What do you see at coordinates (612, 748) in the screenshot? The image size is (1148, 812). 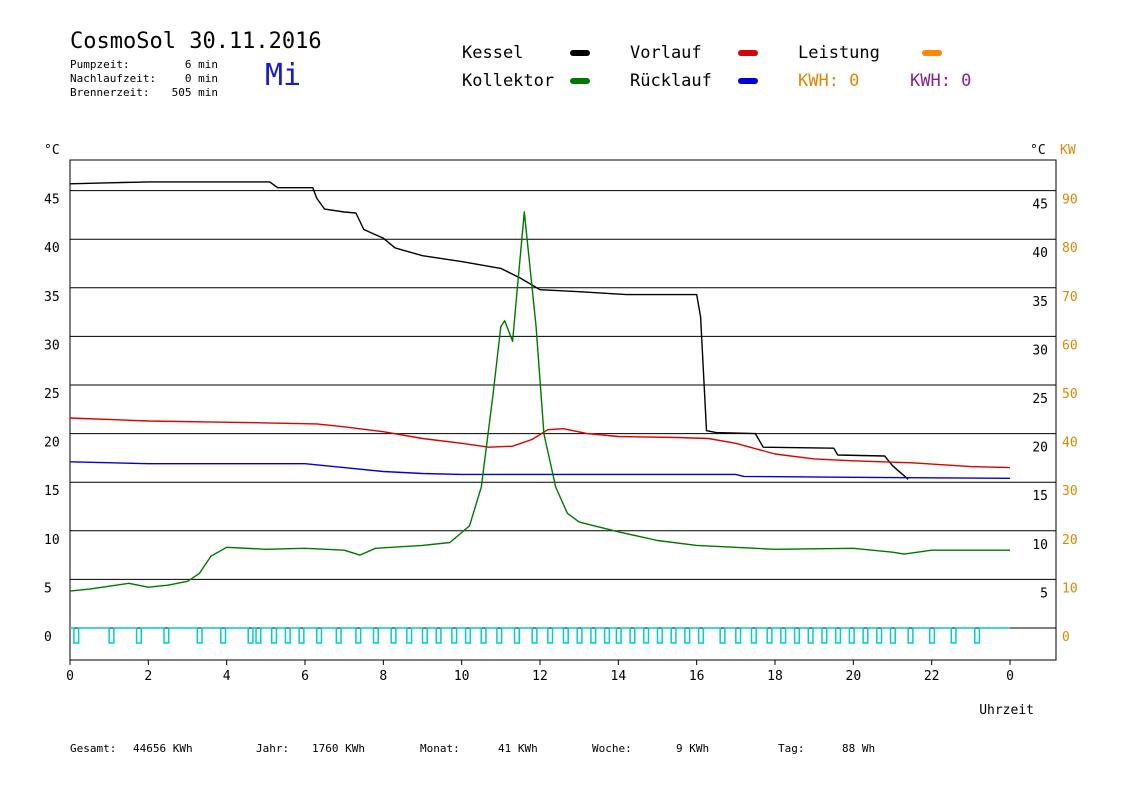 I see `footer-woche-label: Woche:` at bounding box center [612, 748].